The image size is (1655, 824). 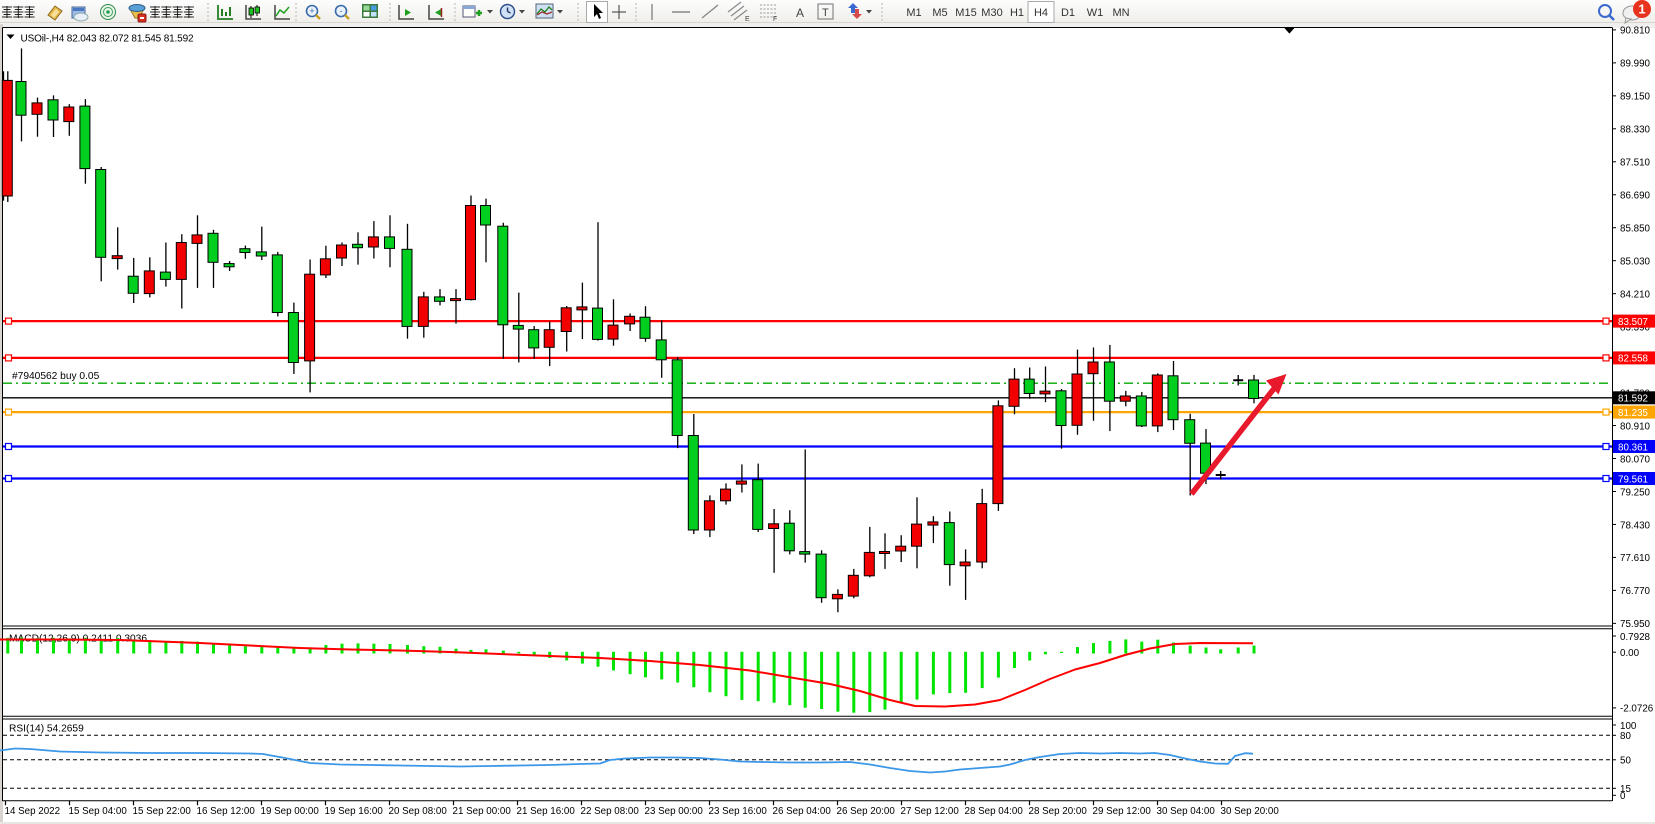 I want to click on svg-text:USOil-,H4 82.043 82.072 81.54: USOil-,H4 82.043 82.072 81.545 81.592, so click(x=108, y=39).